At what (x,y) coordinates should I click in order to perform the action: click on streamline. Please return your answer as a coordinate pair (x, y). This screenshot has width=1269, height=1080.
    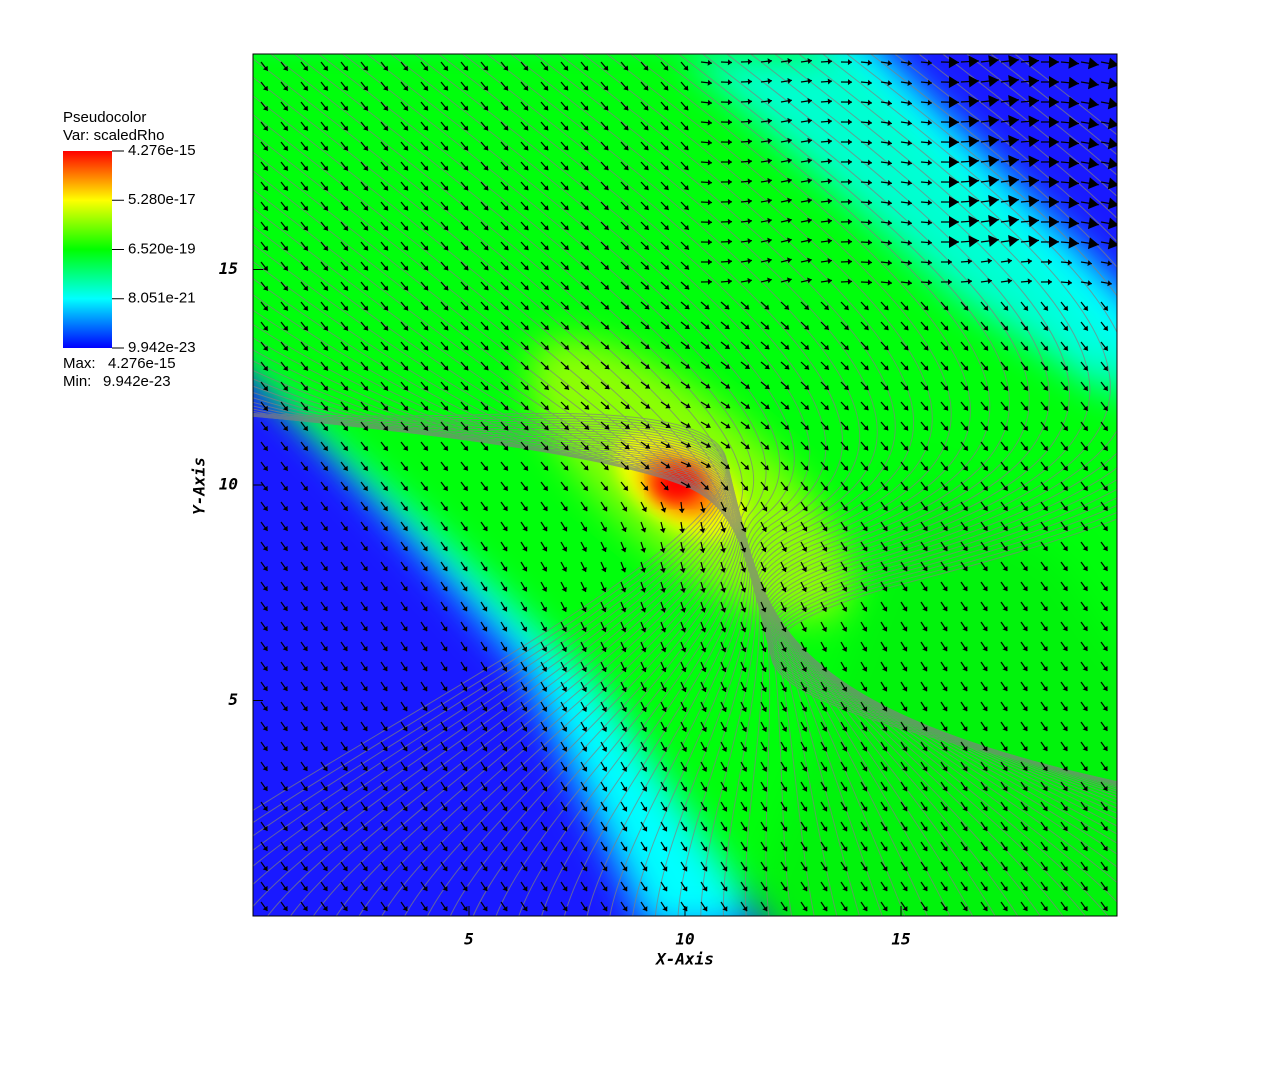
    Looking at the image, I should click on (490, 611).